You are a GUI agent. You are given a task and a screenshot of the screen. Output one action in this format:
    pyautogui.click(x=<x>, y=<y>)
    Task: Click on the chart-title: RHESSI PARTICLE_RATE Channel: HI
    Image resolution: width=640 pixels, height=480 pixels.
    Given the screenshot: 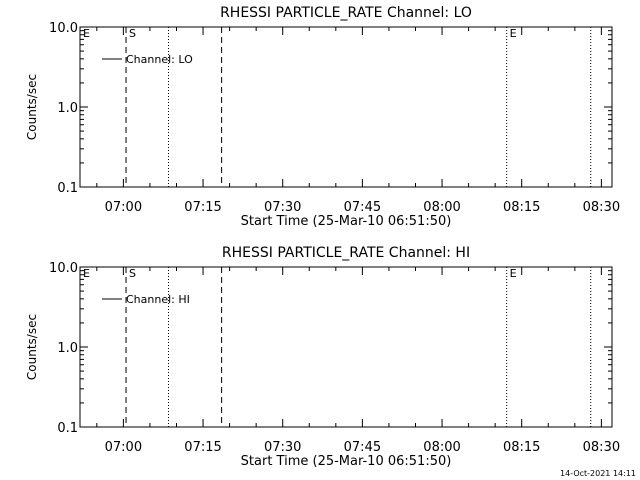 What is the action you would take?
    pyautogui.click(x=346, y=253)
    